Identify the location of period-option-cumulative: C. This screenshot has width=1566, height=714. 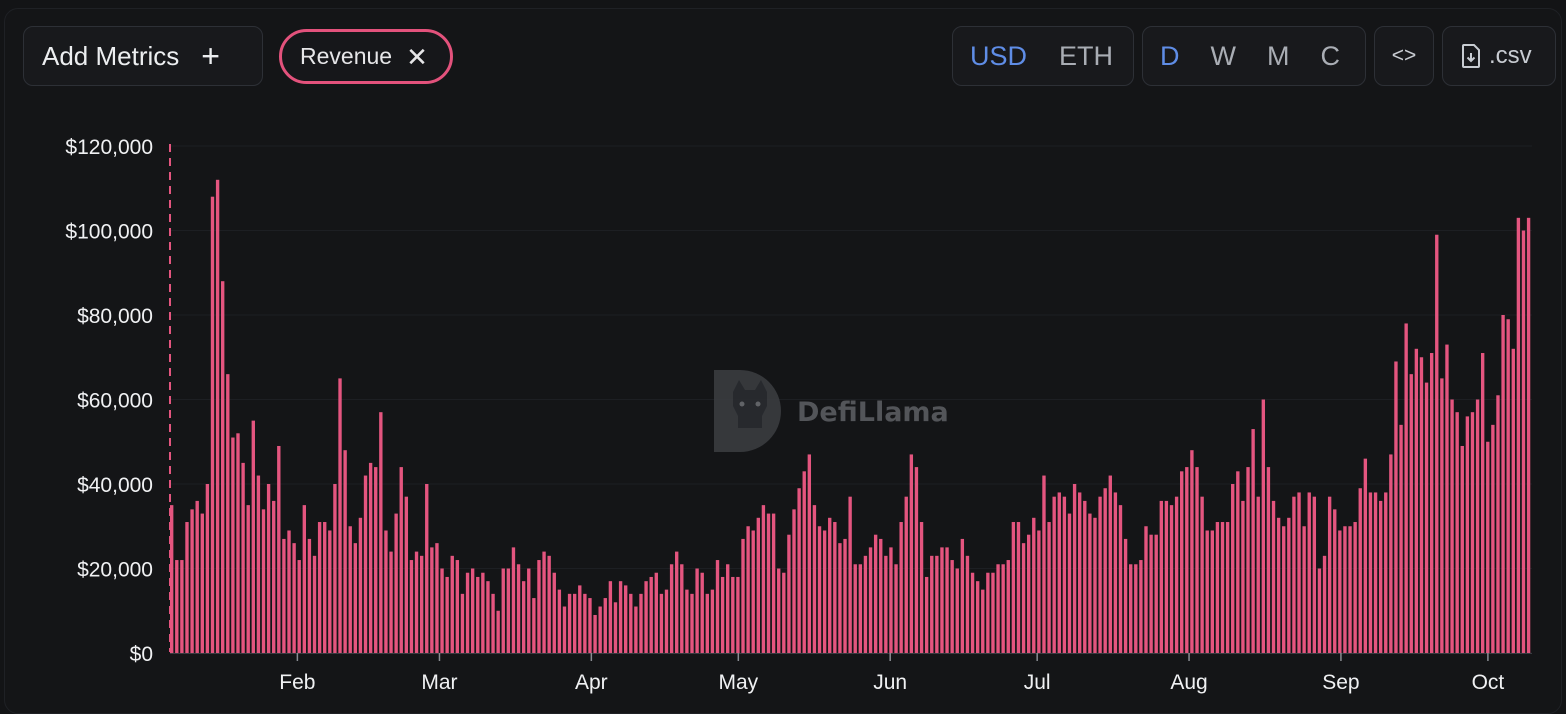
(1330, 55).